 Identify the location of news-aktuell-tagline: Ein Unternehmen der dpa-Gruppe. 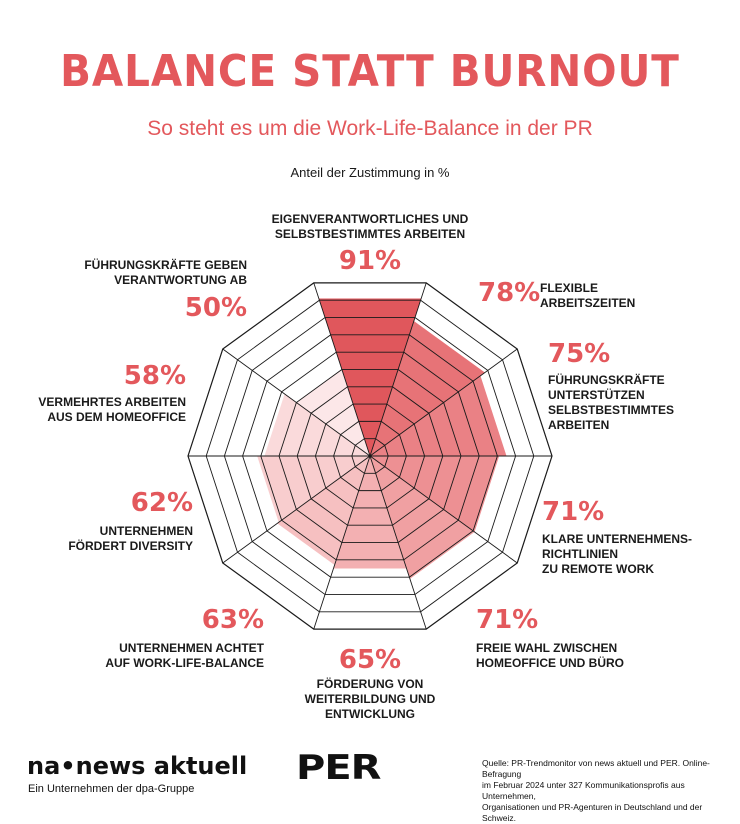
(111, 789).